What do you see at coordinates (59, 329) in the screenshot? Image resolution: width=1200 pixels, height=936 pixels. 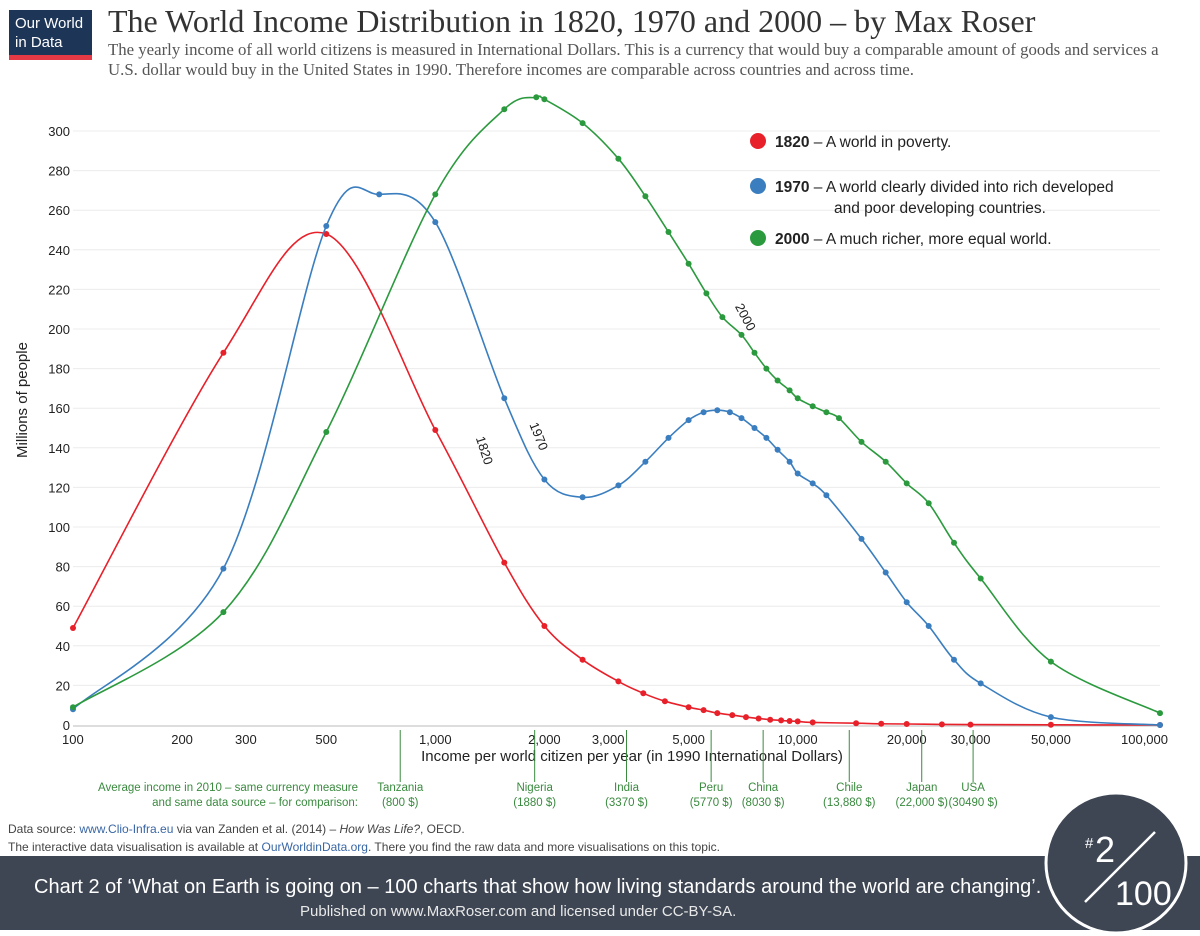 I see `y-tick-label: 200` at bounding box center [59, 329].